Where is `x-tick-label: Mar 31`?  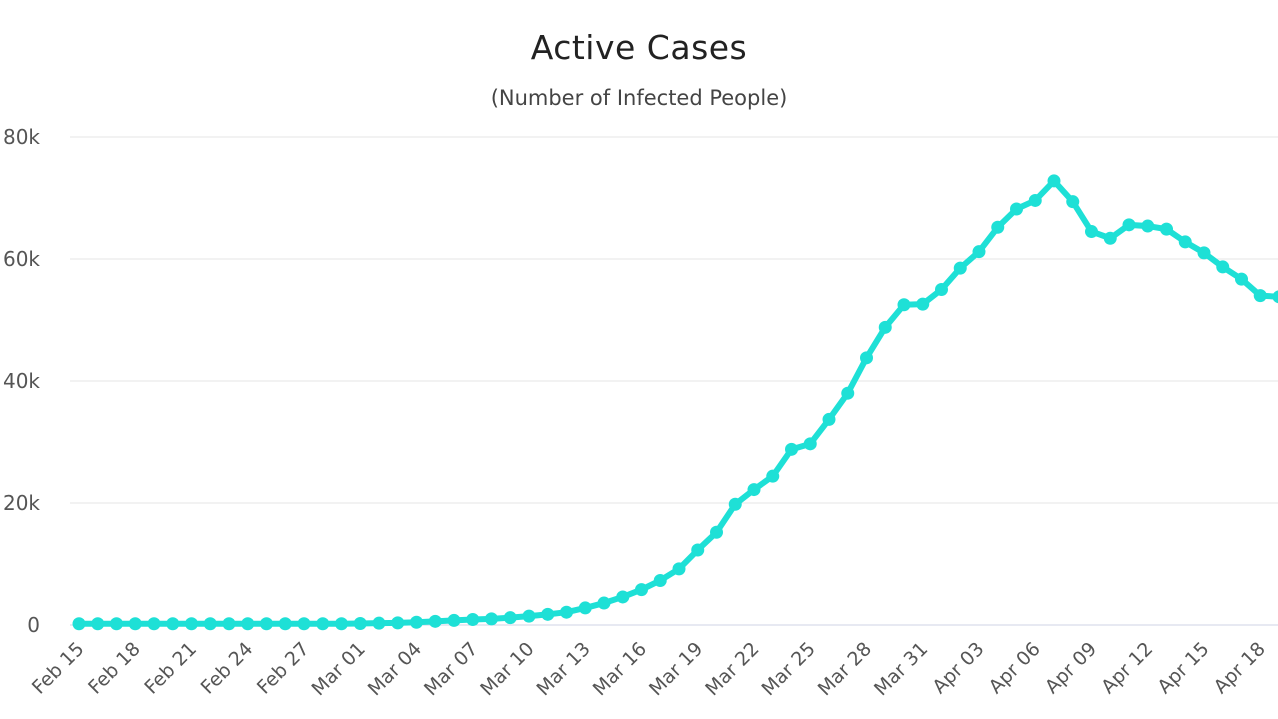
x-tick-label: Mar 31 is located at coordinates (901, 669).